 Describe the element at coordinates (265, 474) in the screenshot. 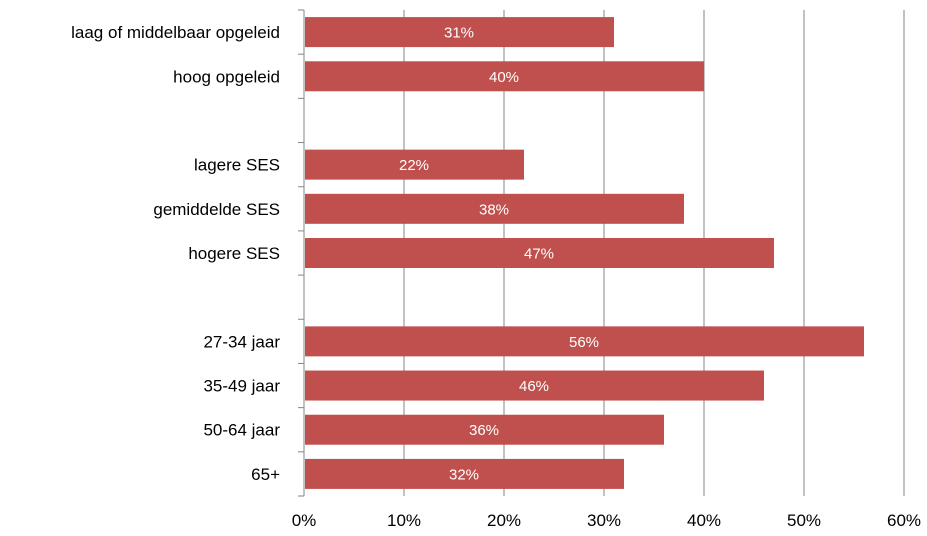

I see `category-label: 65+` at that location.